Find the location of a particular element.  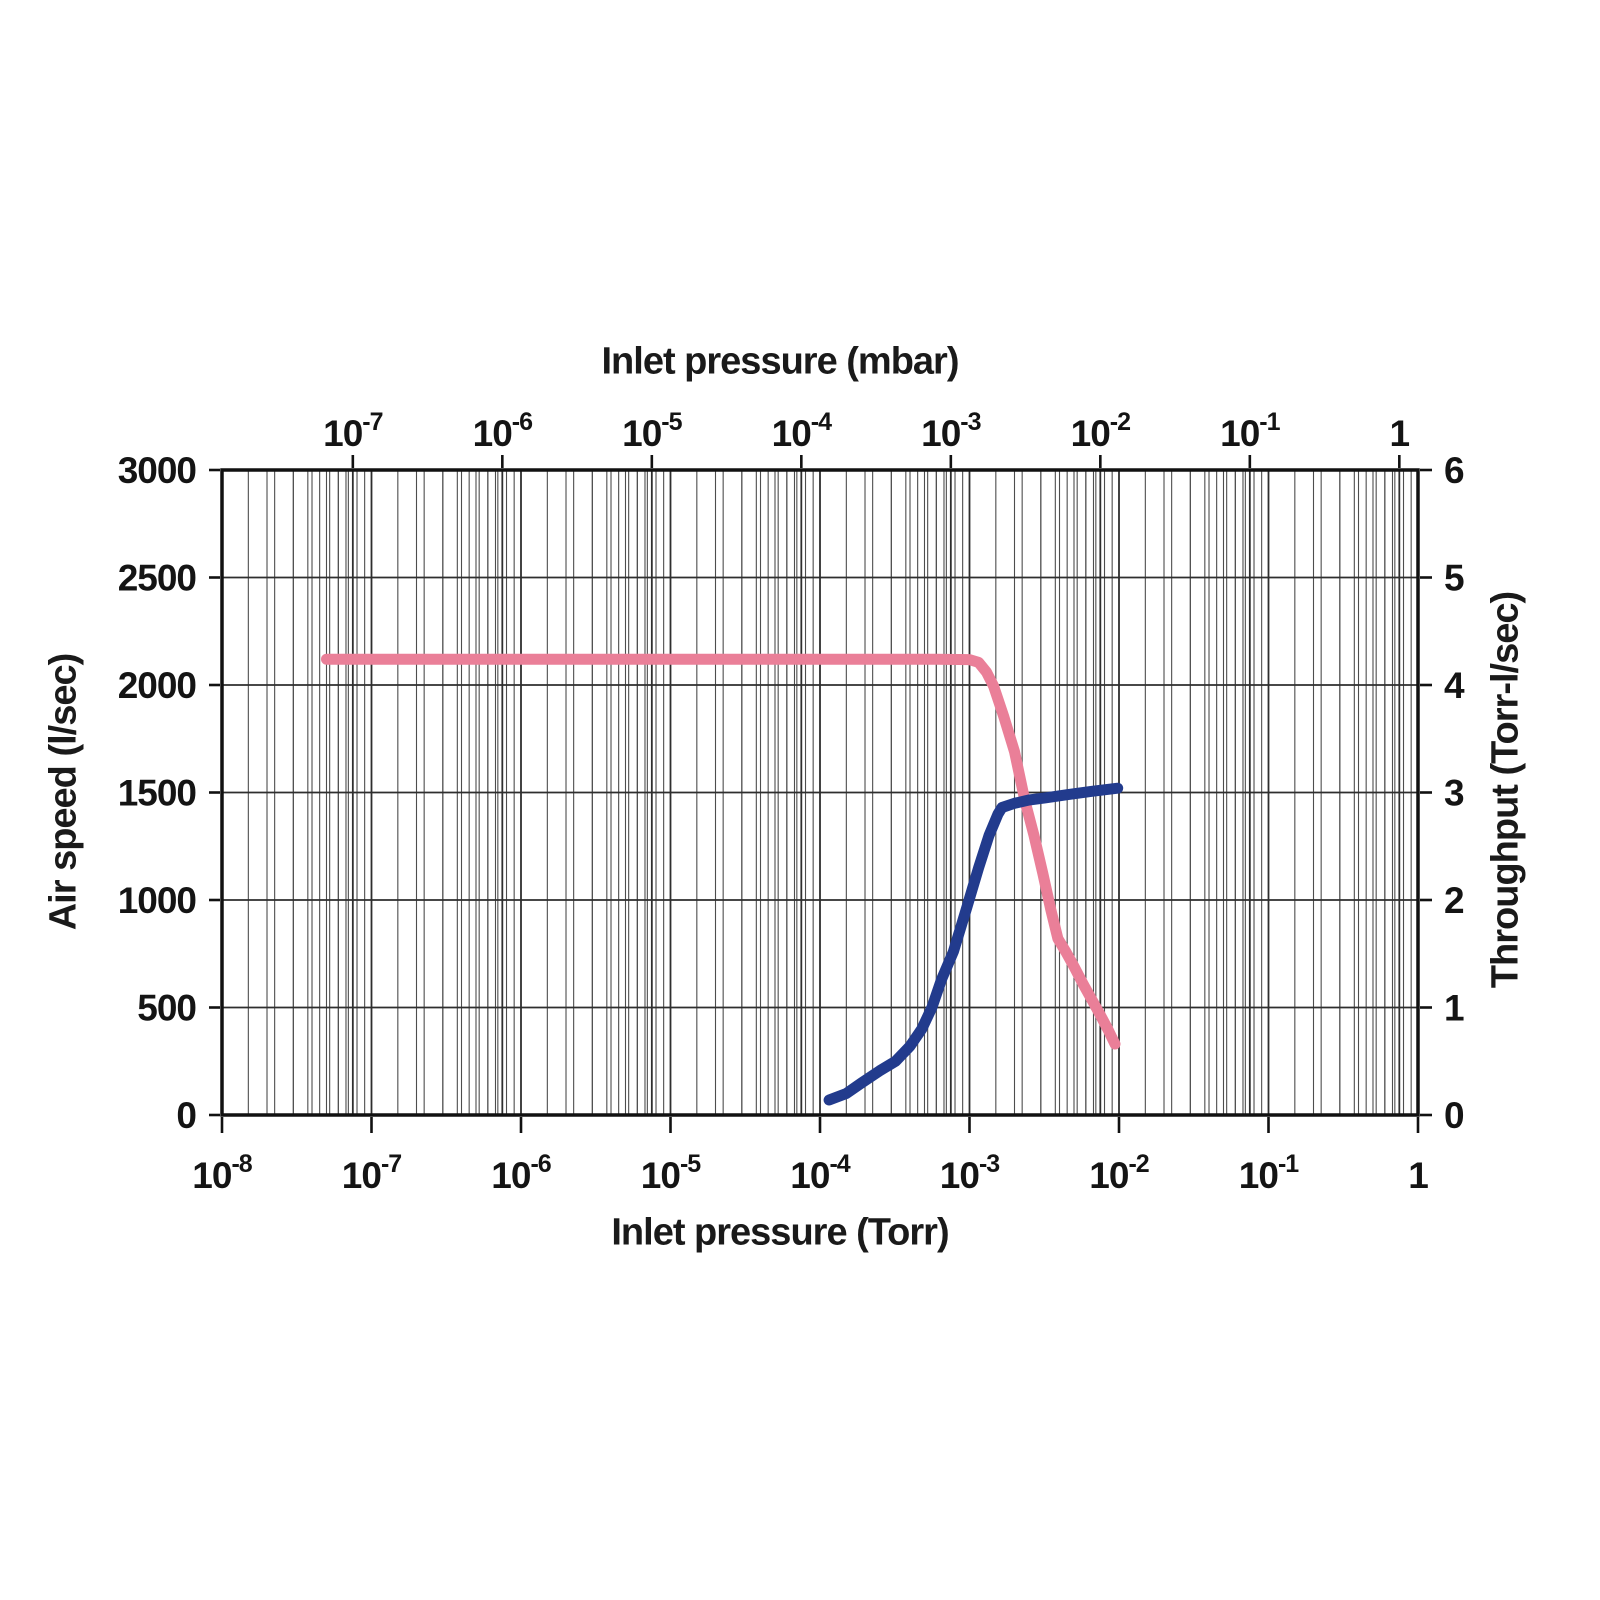

left-tick-label: 2500 is located at coordinates (157, 578).